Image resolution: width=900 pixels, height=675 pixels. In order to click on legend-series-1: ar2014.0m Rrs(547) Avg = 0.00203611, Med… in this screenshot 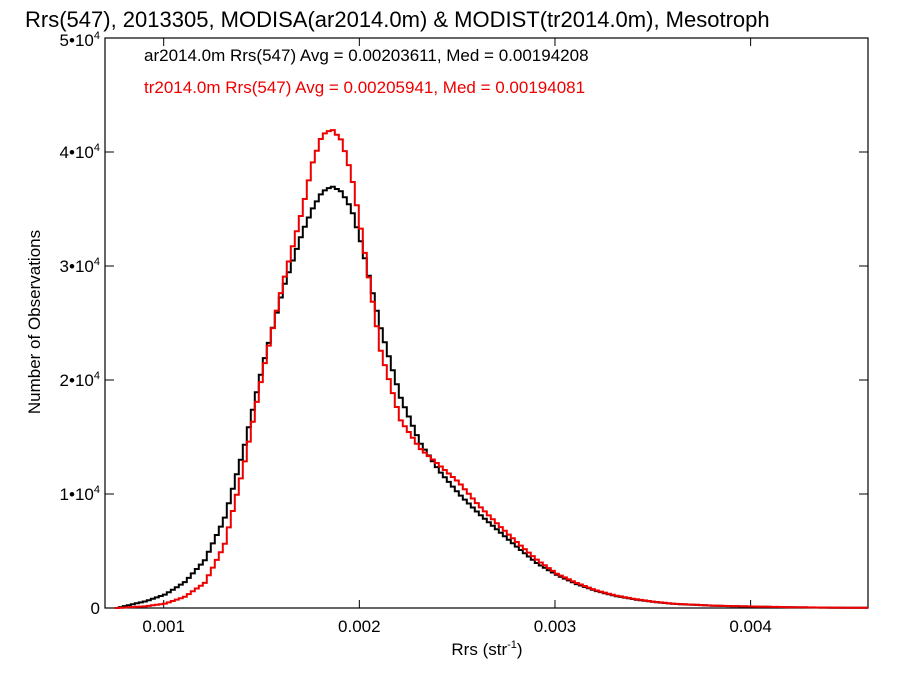, I will do `click(366, 55)`.